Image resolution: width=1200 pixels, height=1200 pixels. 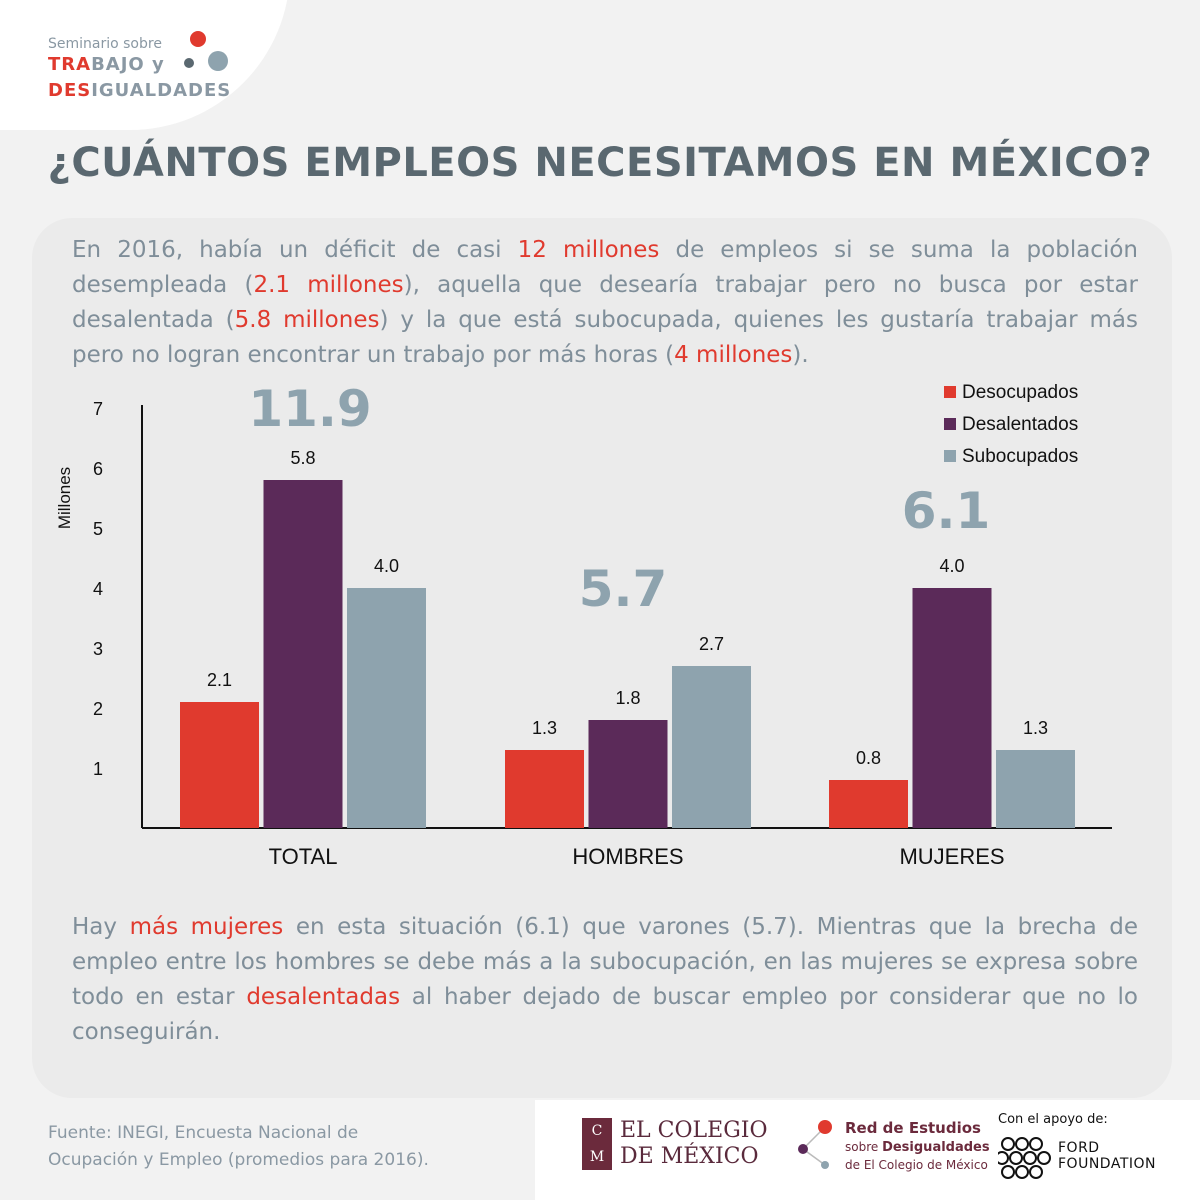 What do you see at coordinates (70, 64) in the screenshot?
I see `logo-line-2-red: TRA` at bounding box center [70, 64].